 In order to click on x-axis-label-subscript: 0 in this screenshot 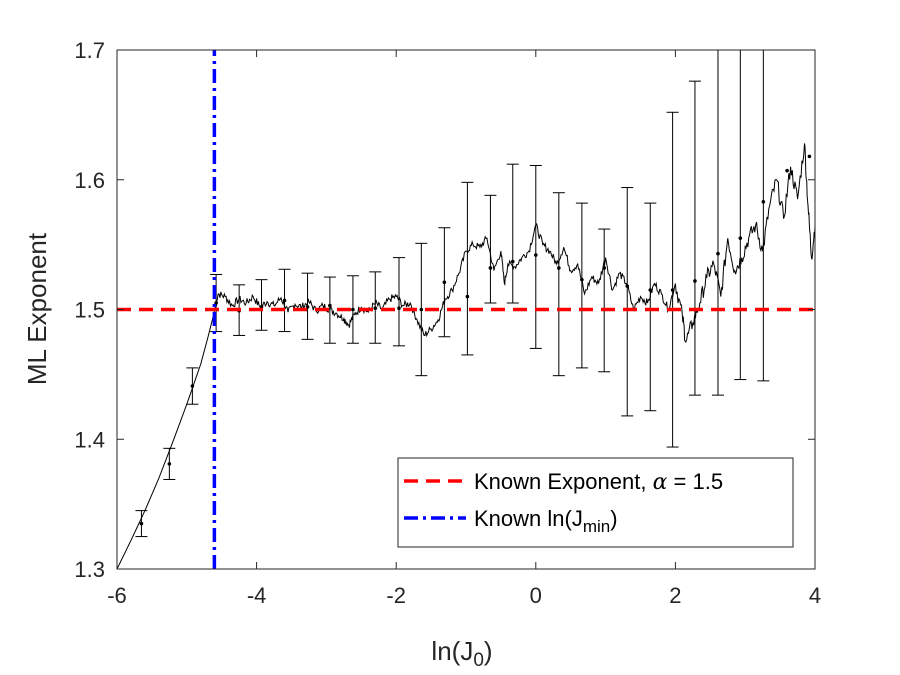, I will do `click(478, 660)`.